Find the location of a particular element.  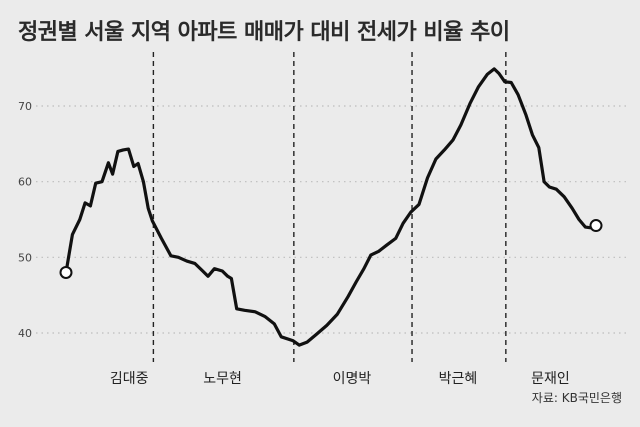

y-tick-label: 70 is located at coordinates (25, 106).